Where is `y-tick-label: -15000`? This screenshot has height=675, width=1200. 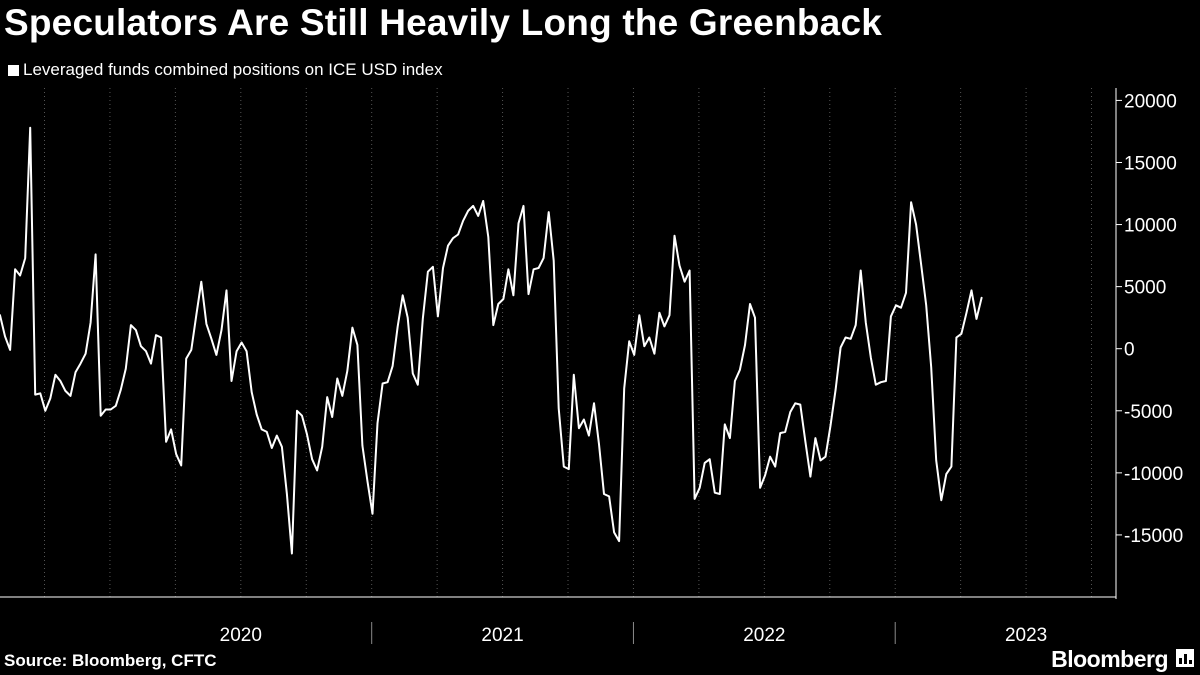 y-tick-label: -15000 is located at coordinates (1153, 536).